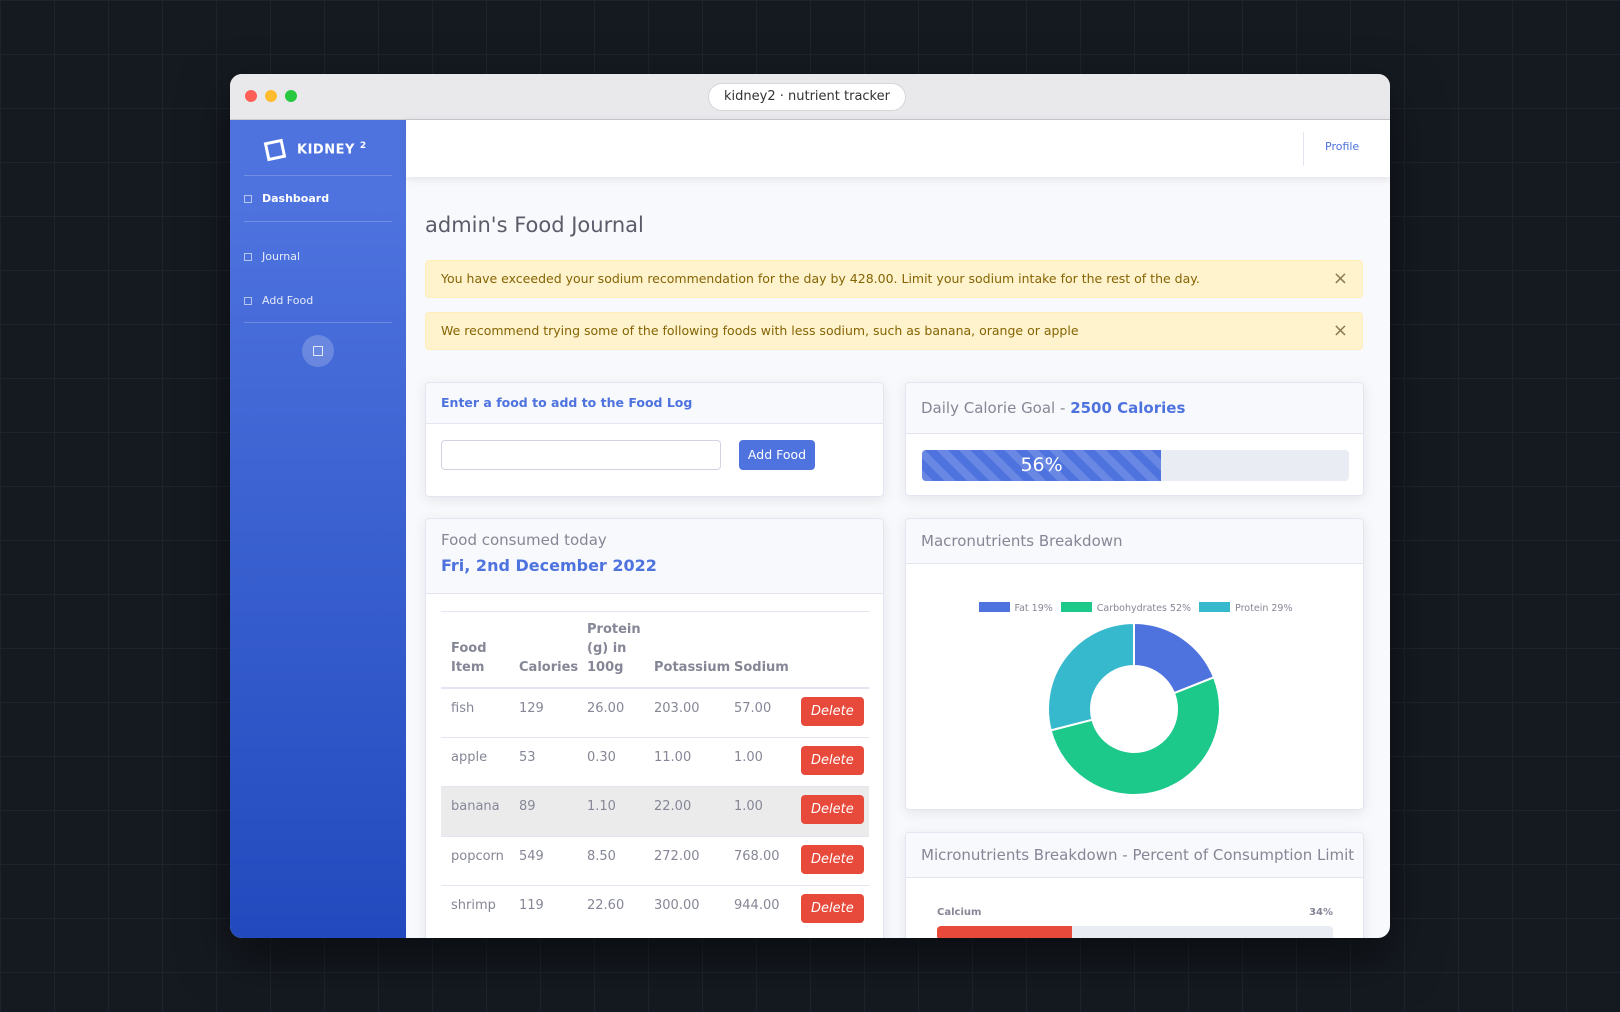  I want to click on table-cell: 768.00, so click(757, 860).